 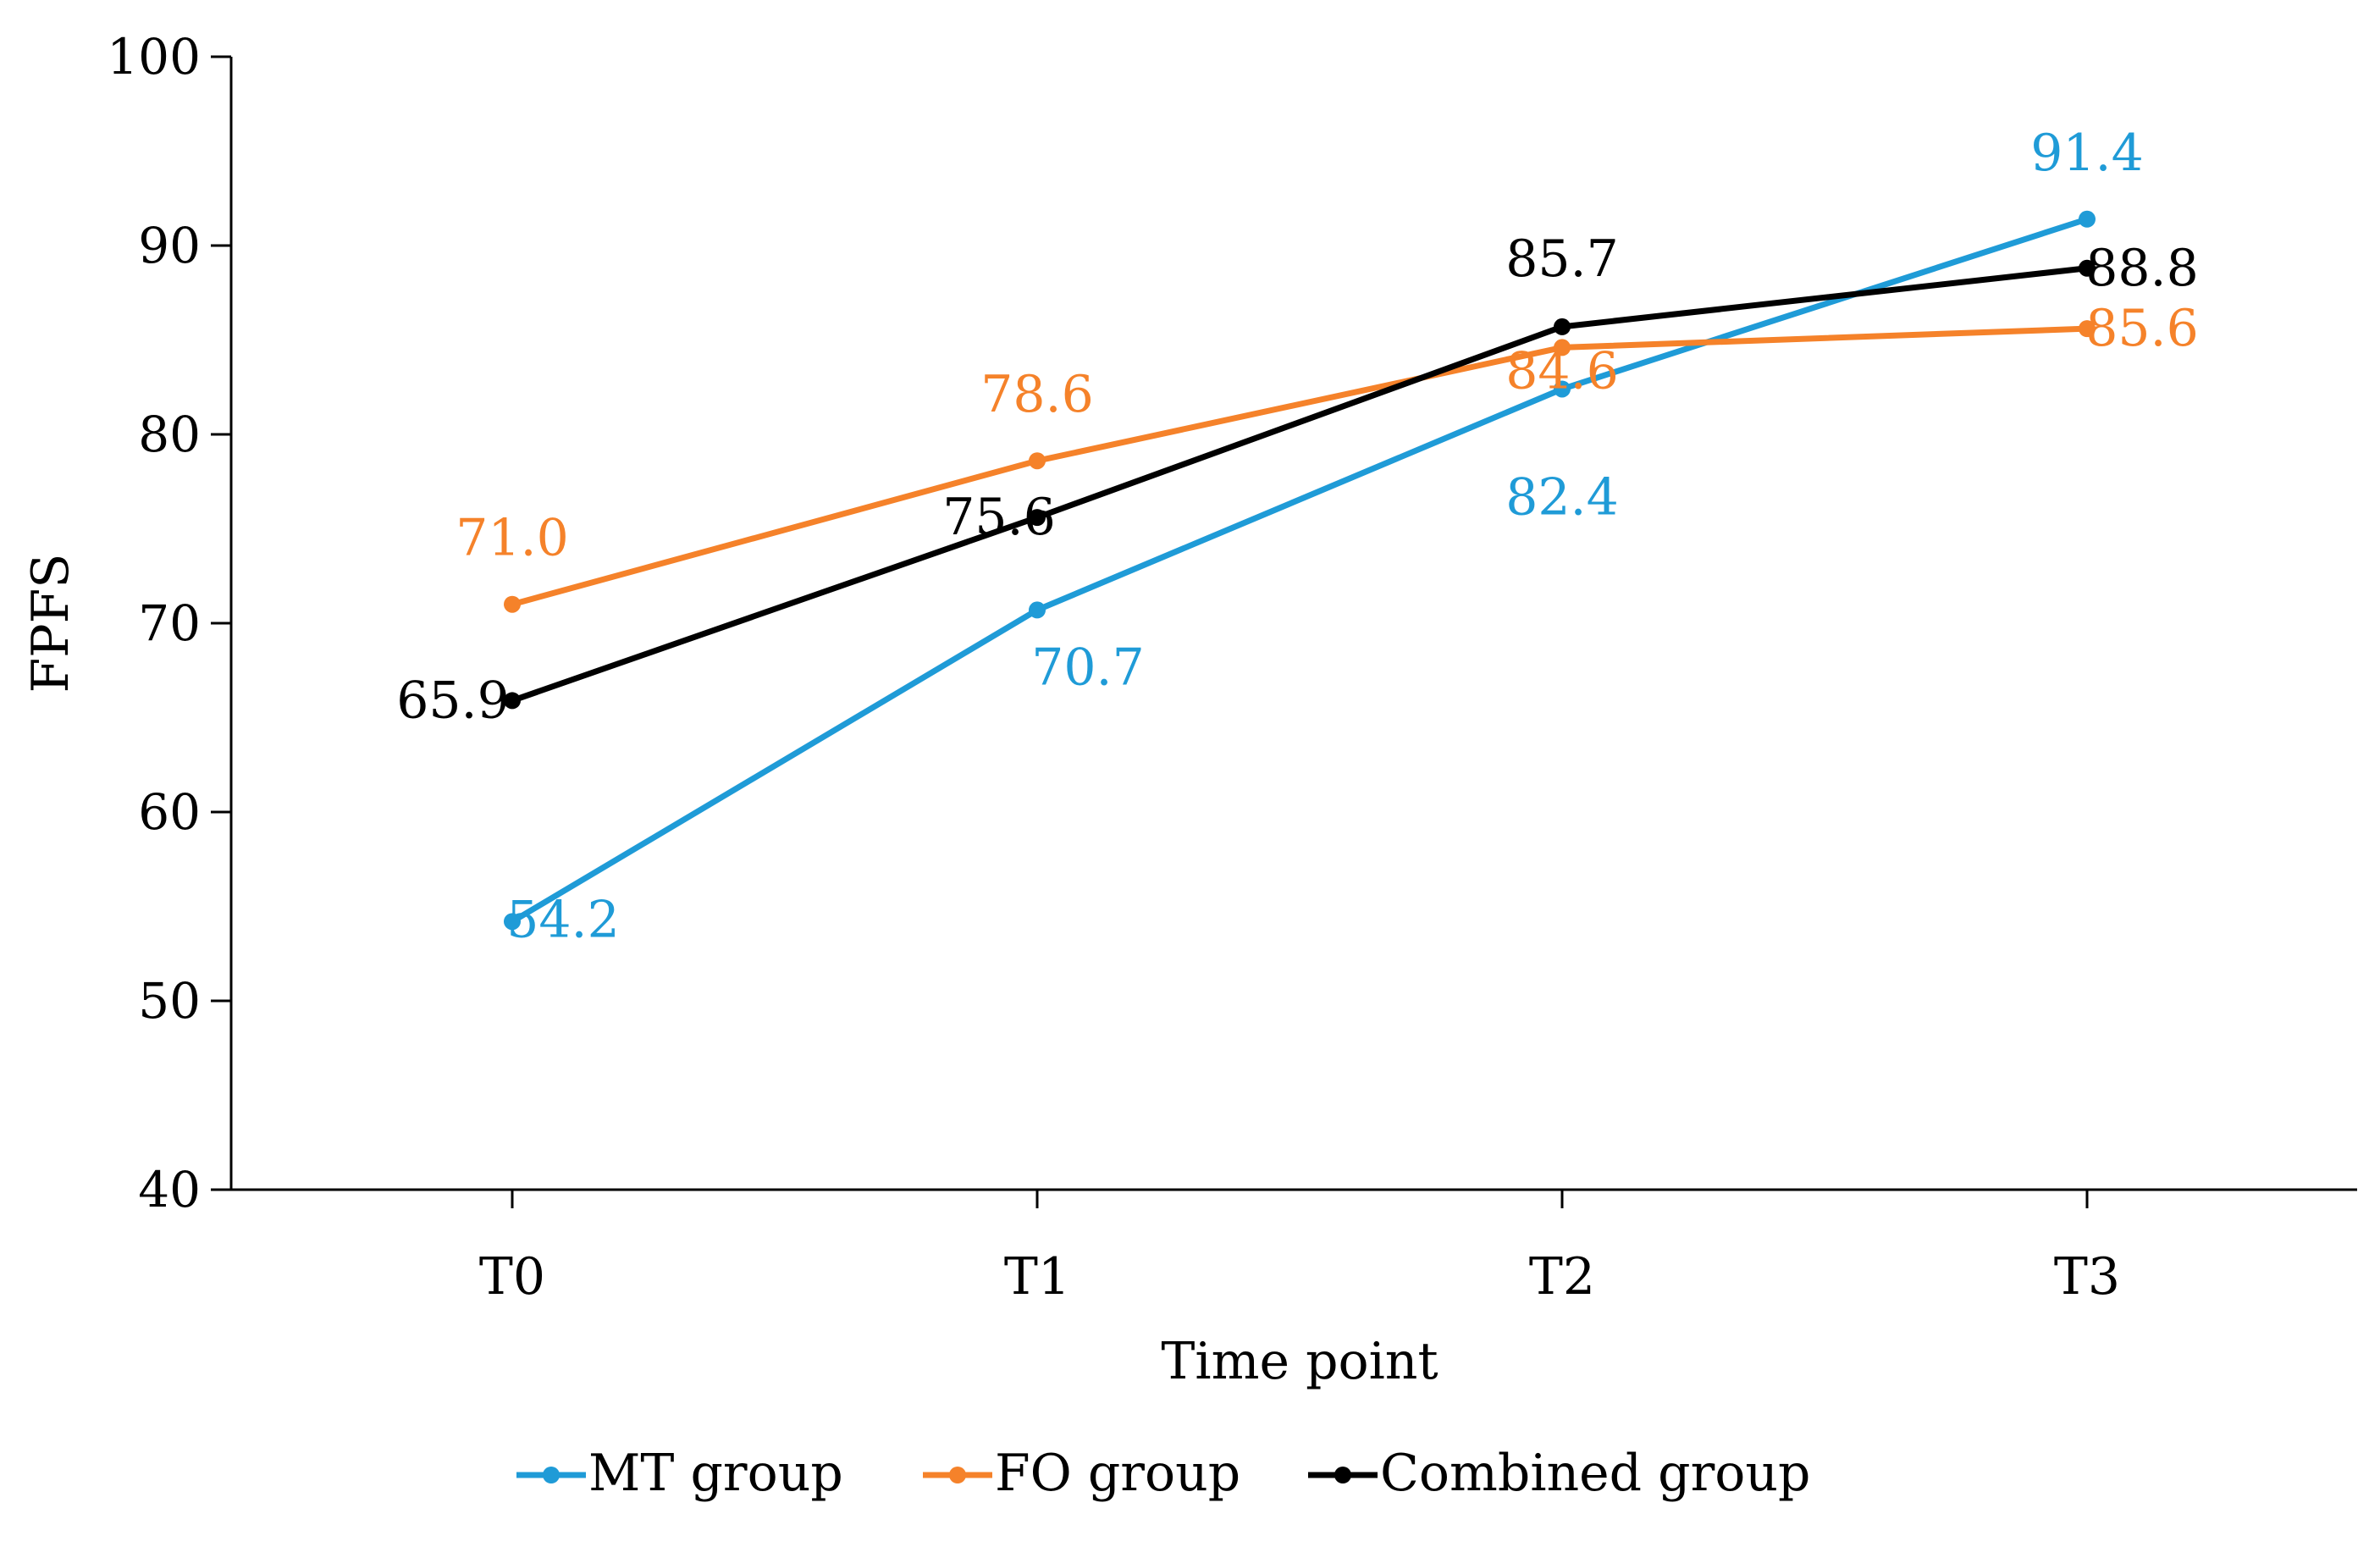 What do you see at coordinates (1037, 395) in the screenshot?
I see `data-label: 78.6` at bounding box center [1037, 395].